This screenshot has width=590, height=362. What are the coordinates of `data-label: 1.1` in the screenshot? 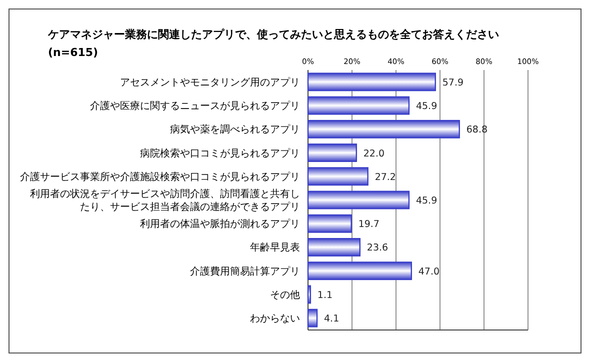 It's located at (325, 295).